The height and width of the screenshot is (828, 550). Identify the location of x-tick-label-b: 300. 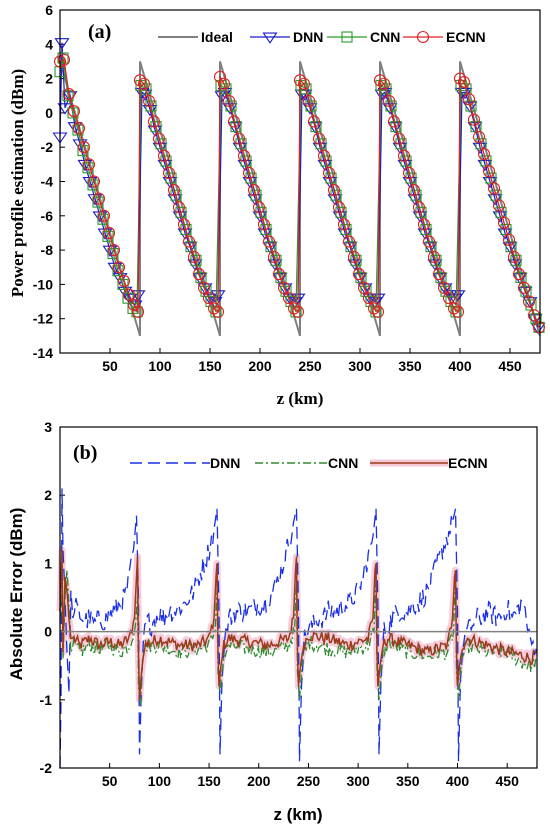
(358, 781).